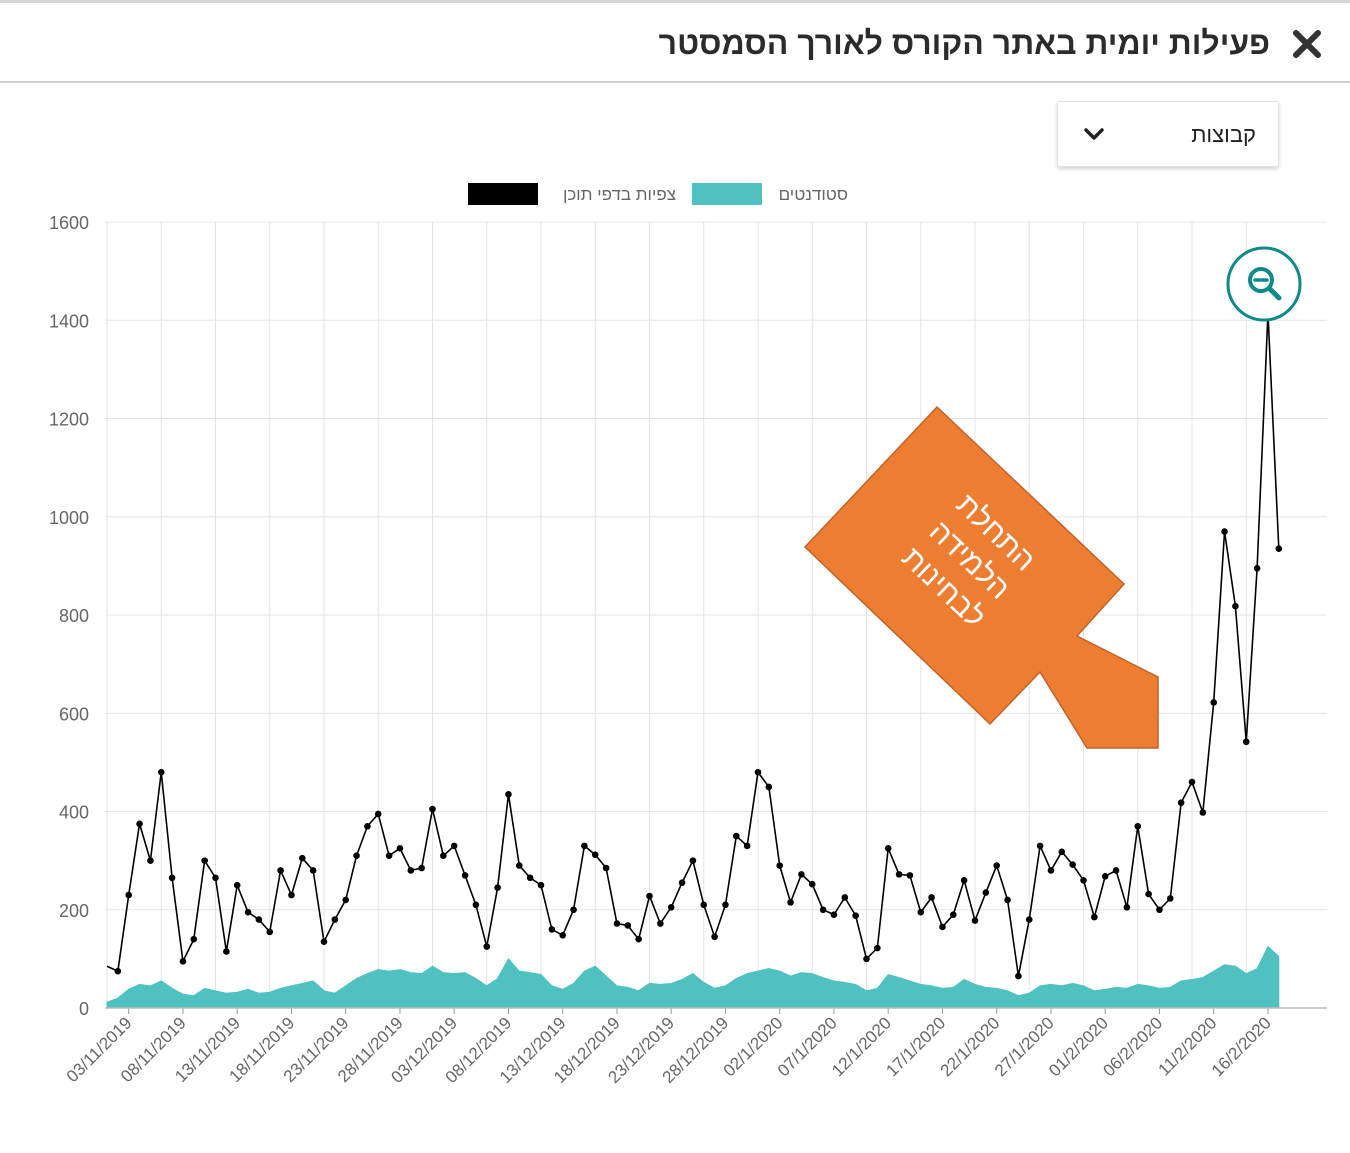 This screenshot has width=1350, height=1153. I want to click on group-filter-dropdown: קבוצות, so click(1168, 134).